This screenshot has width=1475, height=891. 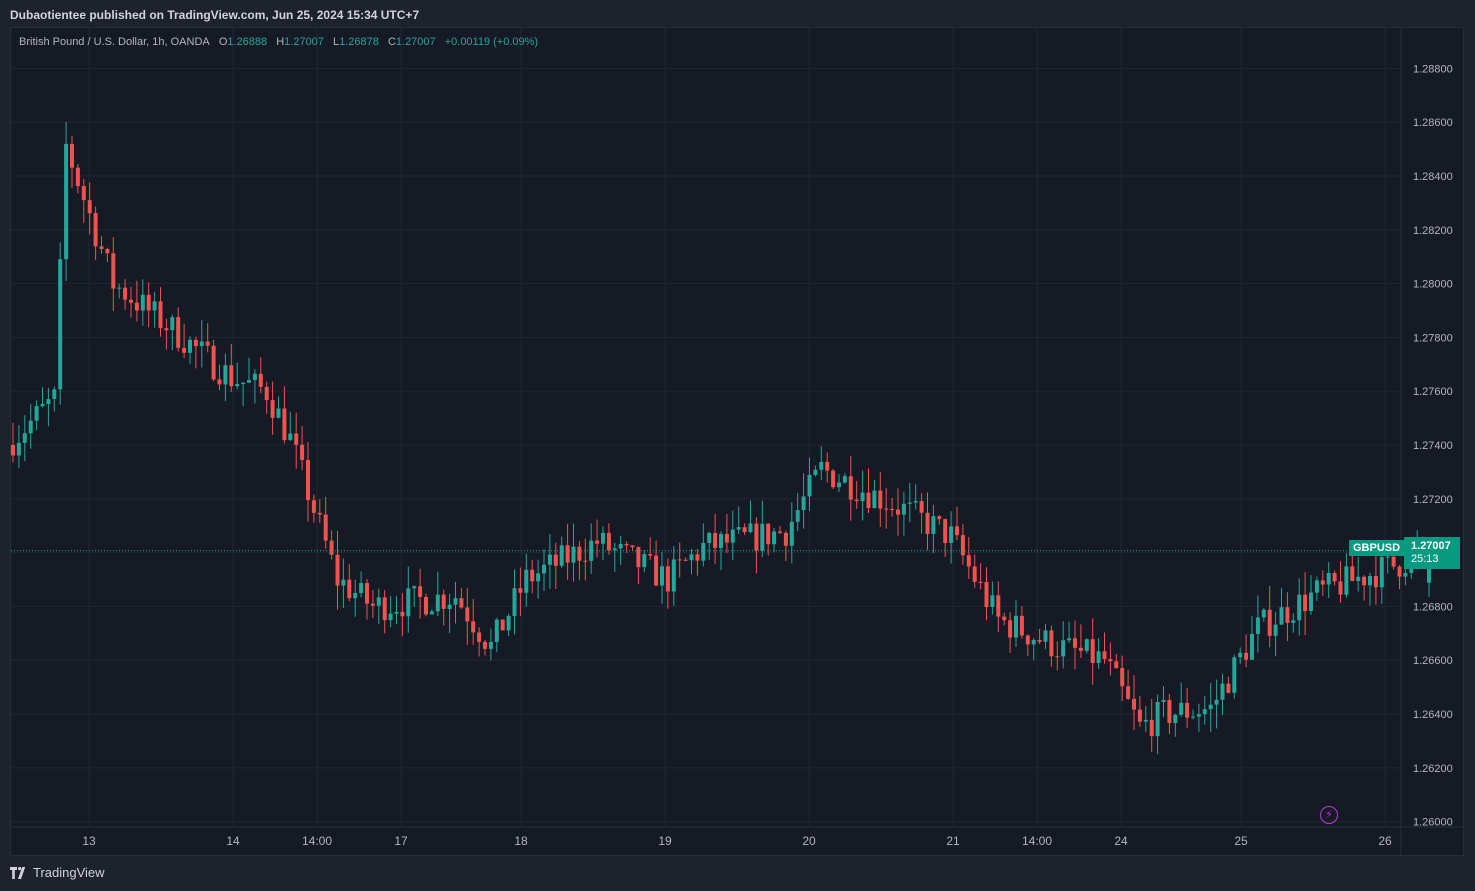 What do you see at coordinates (1425, 559) in the screenshot?
I see `bar-countdown: 25:13` at bounding box center [1425, 559].